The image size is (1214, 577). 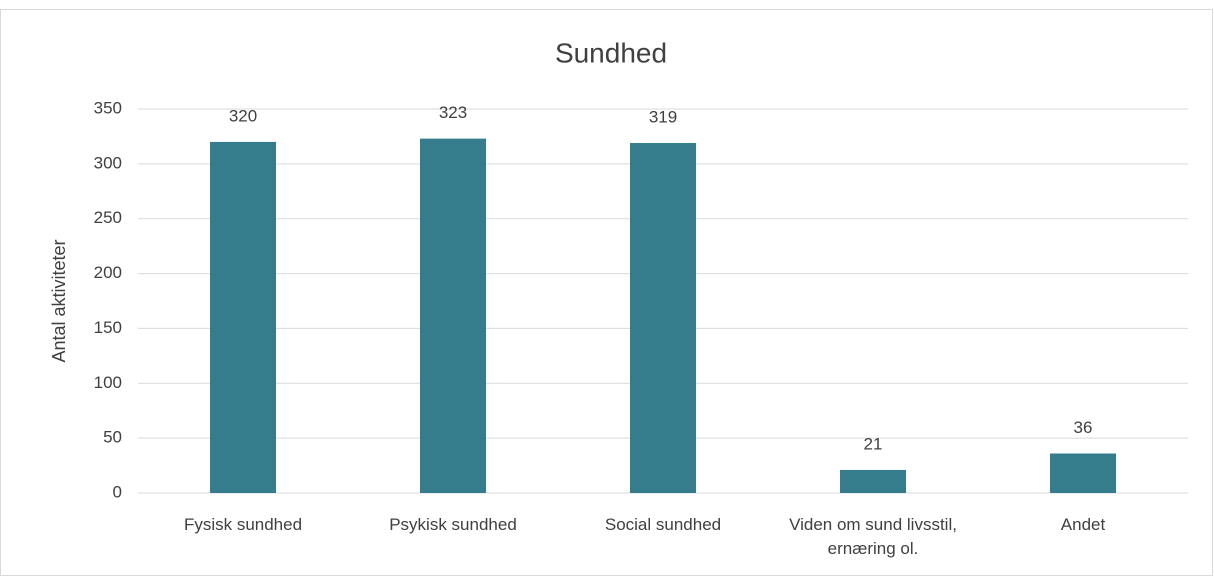 I want to click on x-tick-label: Social sundhed, so click(x=663, y=524).